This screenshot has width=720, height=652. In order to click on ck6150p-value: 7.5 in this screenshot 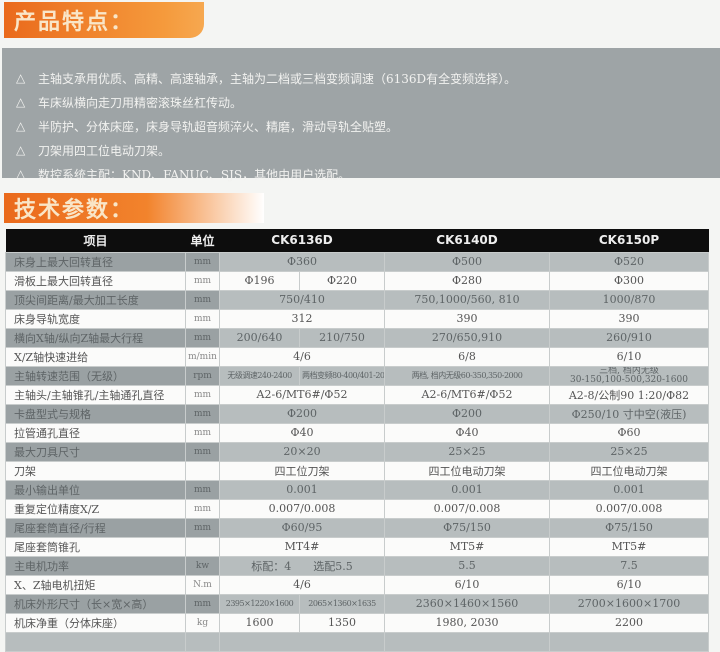, I will do `click(629, 565)`.